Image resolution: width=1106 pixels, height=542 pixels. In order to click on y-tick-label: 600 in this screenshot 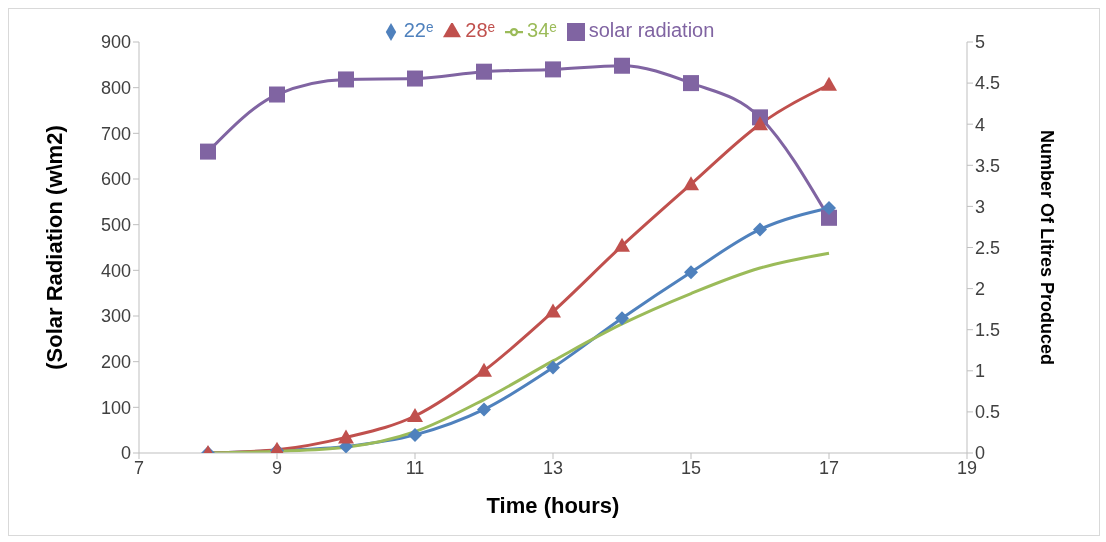, I will do `click(115, 179)`.